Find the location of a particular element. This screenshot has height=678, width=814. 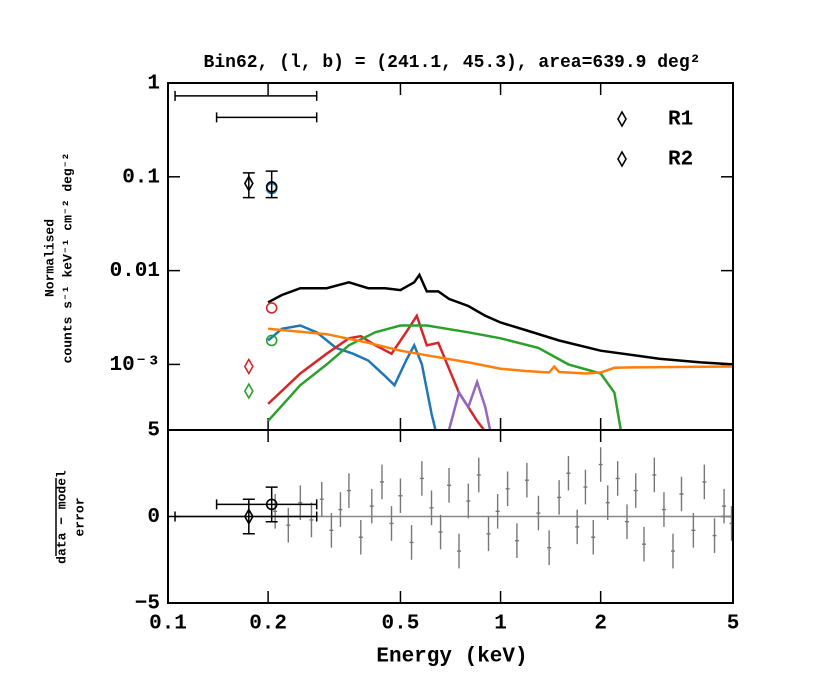

y-tick-label: 5 is located at coordinates (153, 431).